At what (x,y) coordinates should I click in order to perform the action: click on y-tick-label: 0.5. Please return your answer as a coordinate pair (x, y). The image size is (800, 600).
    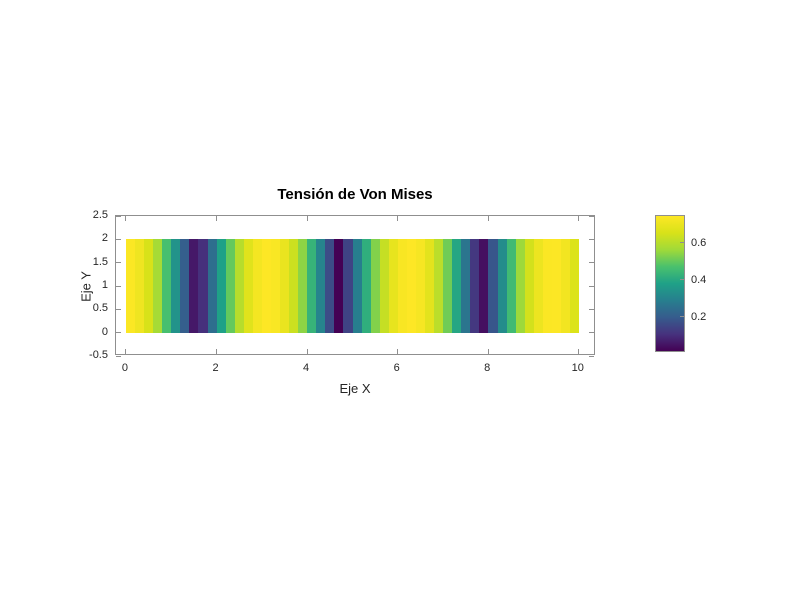
    Looking at the image, I should click on (100, 308).